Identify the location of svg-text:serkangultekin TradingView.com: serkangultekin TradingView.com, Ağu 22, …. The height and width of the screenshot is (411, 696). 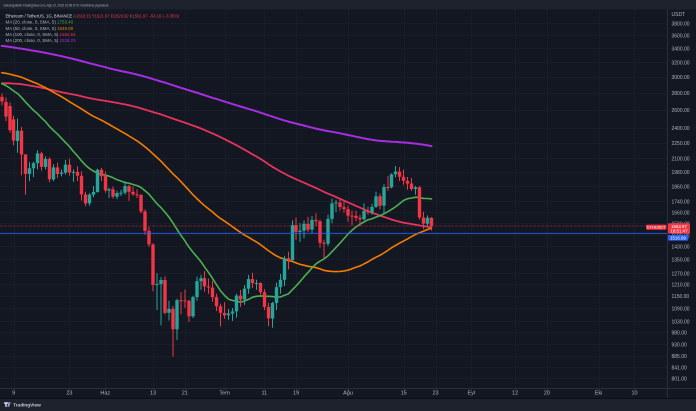
(56, 6).